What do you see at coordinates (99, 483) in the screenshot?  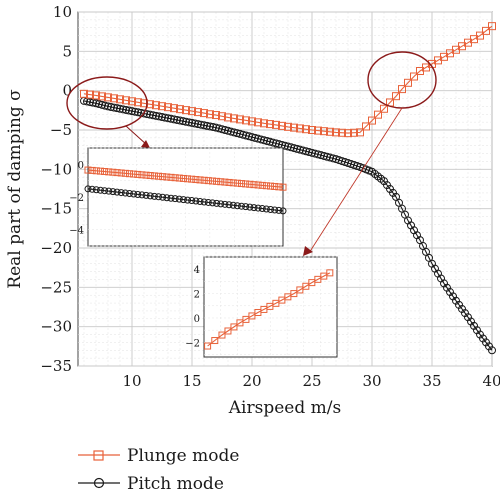 I see `legend-marker-circle-icon` at bounding box center [99, 483].